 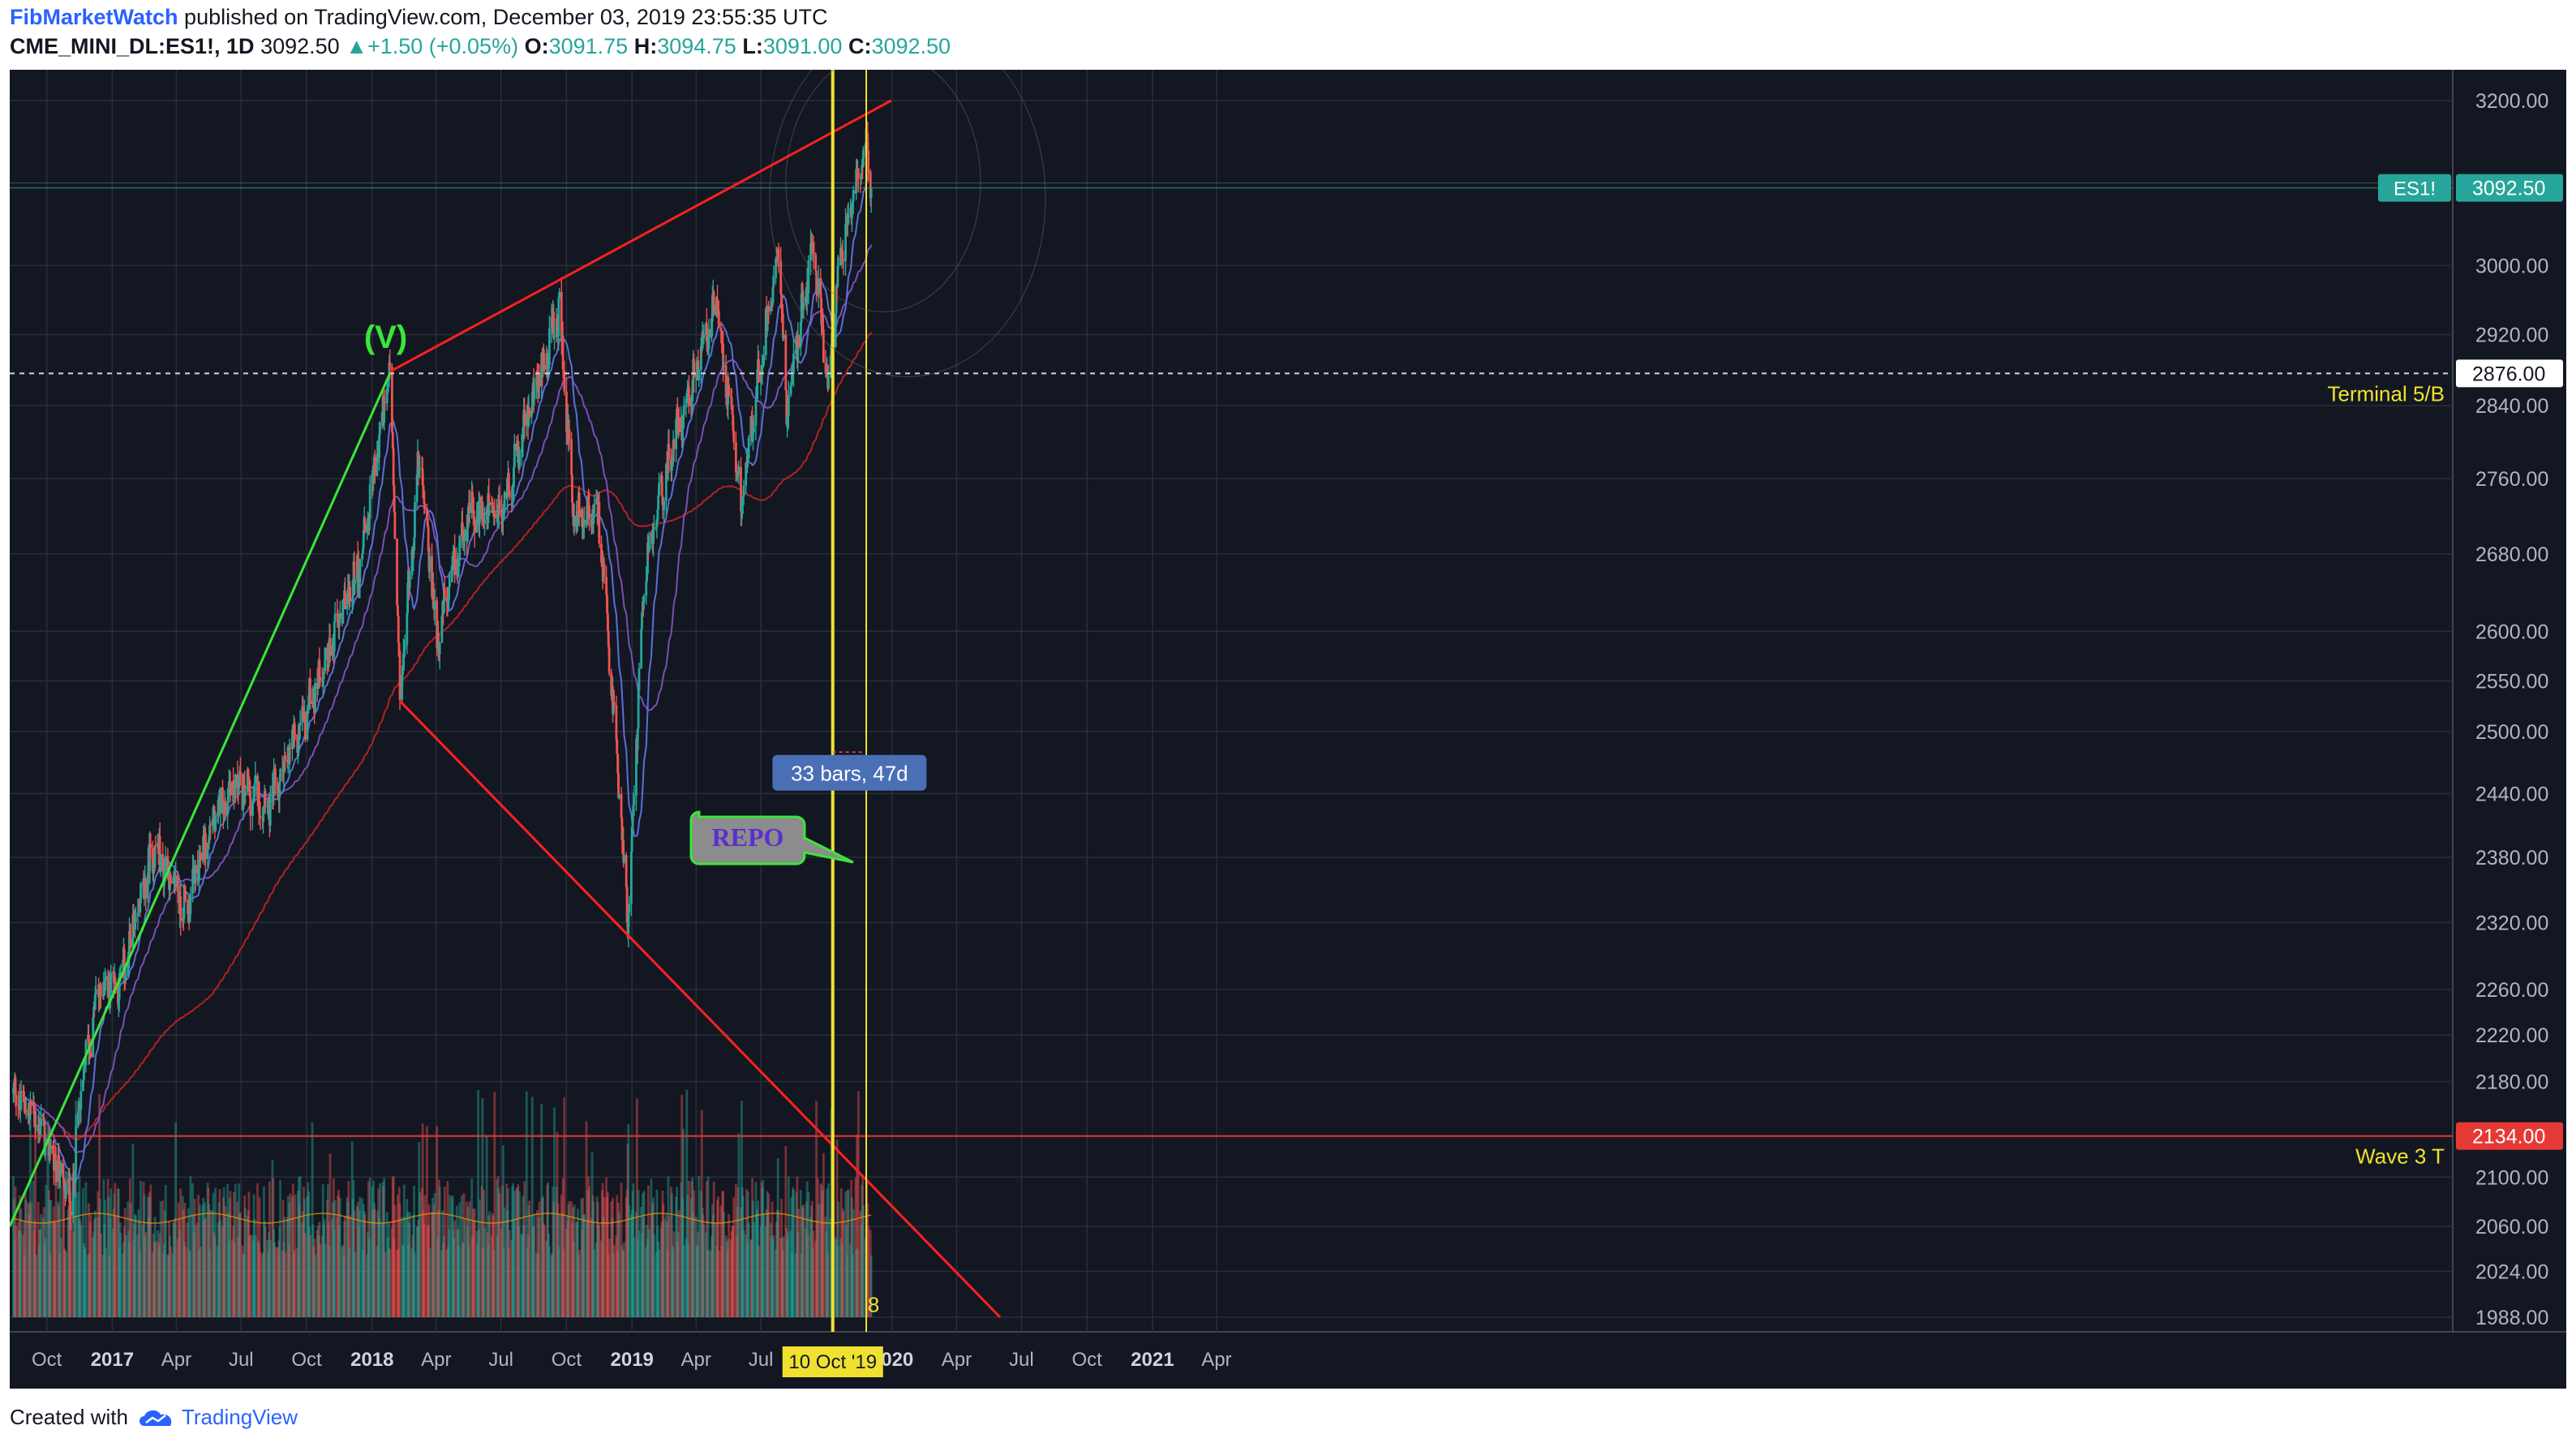 What do you see at coordinates (94, 17) in the screenshot?
I see `author-link: FibMarketWatch` at bounding box center [94, 17].